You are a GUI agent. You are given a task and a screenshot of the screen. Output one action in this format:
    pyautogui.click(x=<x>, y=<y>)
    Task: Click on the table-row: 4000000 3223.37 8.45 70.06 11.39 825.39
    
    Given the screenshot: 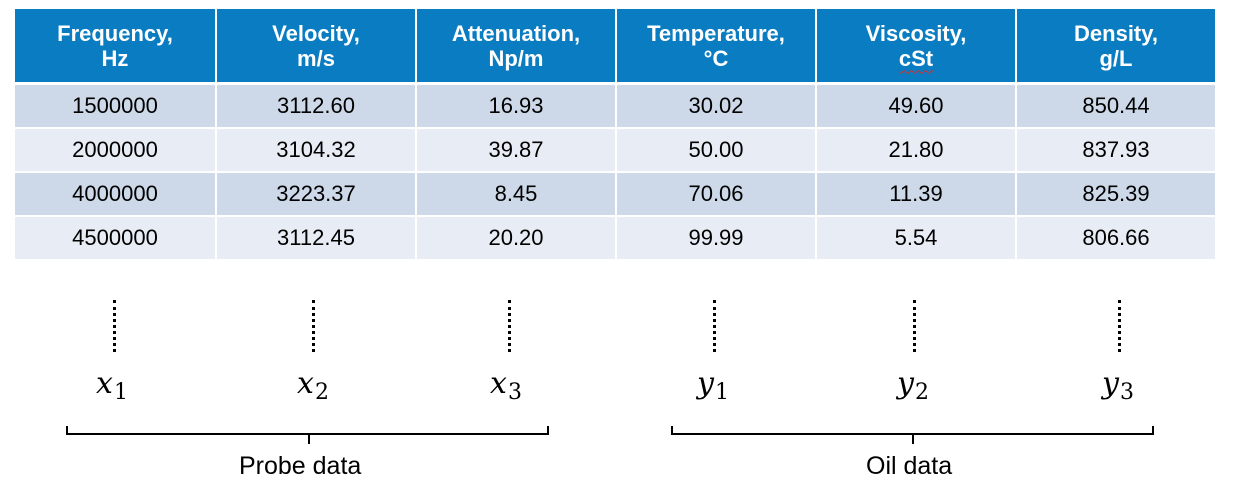 What is the action you would take?
    pyautogui.click(x=616, y=193)
    